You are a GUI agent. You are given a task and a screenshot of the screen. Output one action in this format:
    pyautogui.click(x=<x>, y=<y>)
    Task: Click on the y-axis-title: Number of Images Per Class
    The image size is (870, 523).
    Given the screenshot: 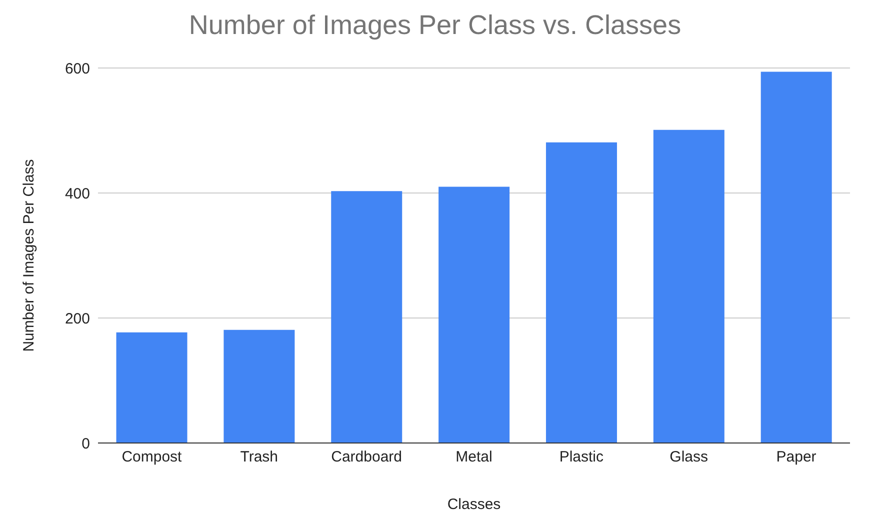 What is the action you would take?
    pyautogui.click(x=29, y=255)
    